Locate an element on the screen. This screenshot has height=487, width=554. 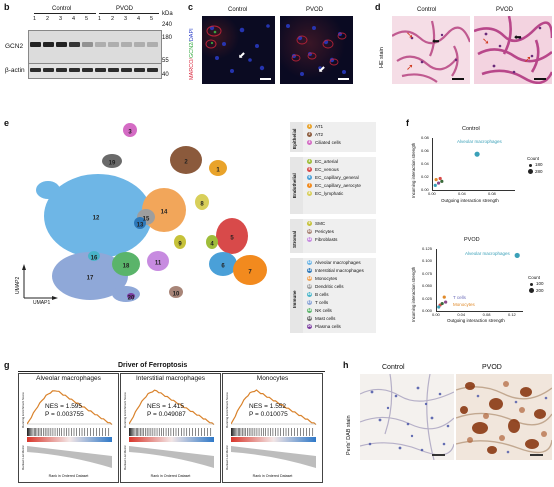
legend-group-items: 9 SMC 10 Pericytes 11 Fibroblasts is located at coordinates (339, 236).